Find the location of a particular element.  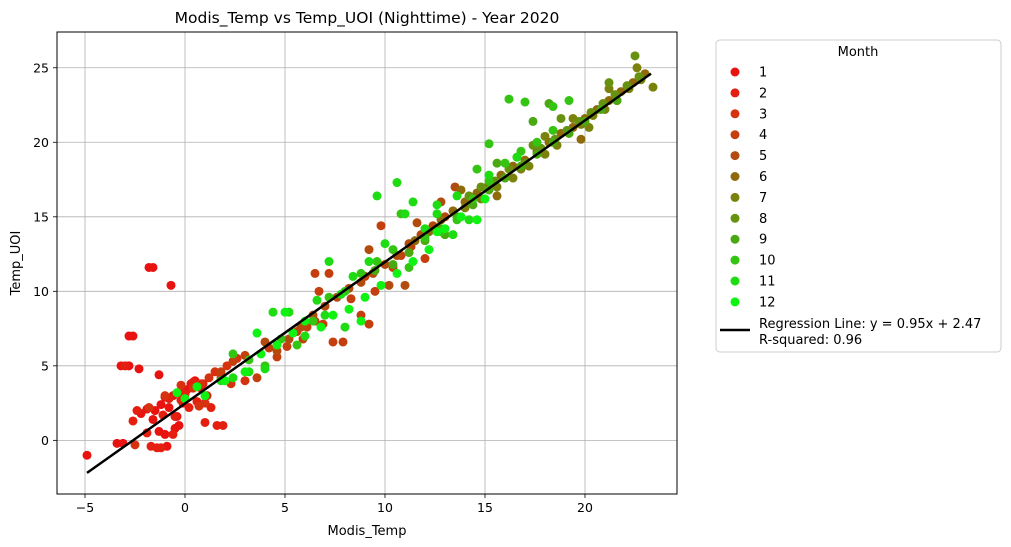

y-tick-label: 0 is located at coordinates (45, 440).